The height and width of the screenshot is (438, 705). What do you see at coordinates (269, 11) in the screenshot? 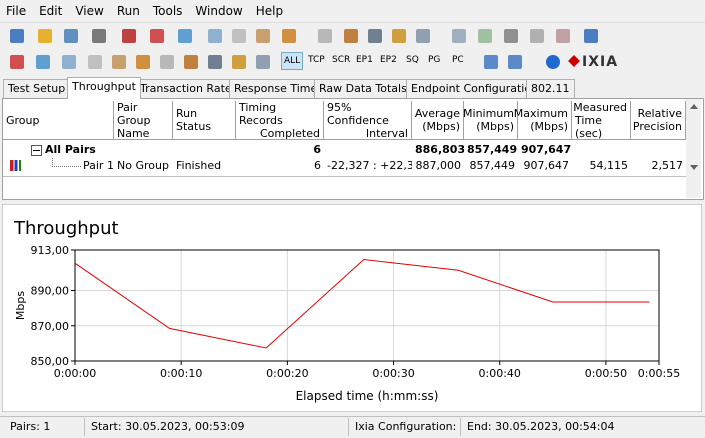
I see `menu-item: Help` at bounding box center [269, 11].